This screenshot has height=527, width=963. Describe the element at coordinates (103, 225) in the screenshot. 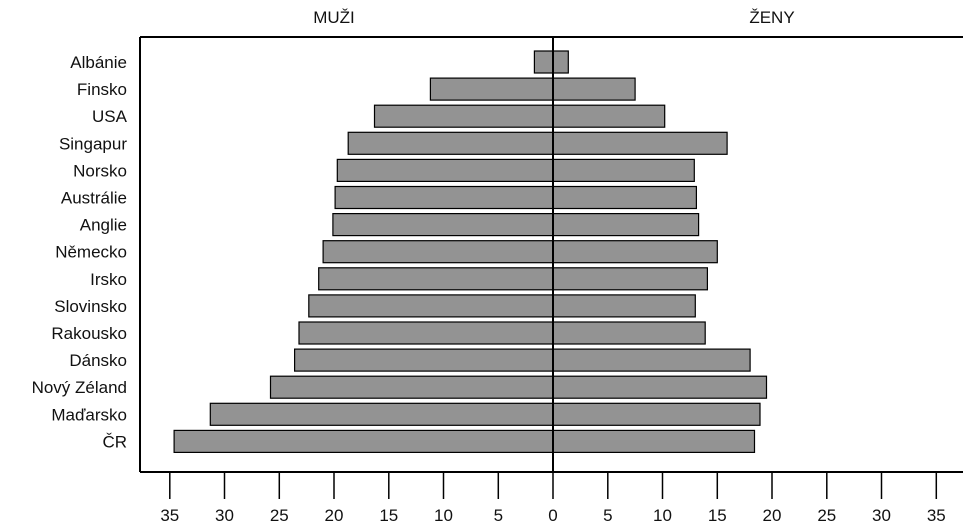

I see `category-label-anglie: Anglie` at that location.